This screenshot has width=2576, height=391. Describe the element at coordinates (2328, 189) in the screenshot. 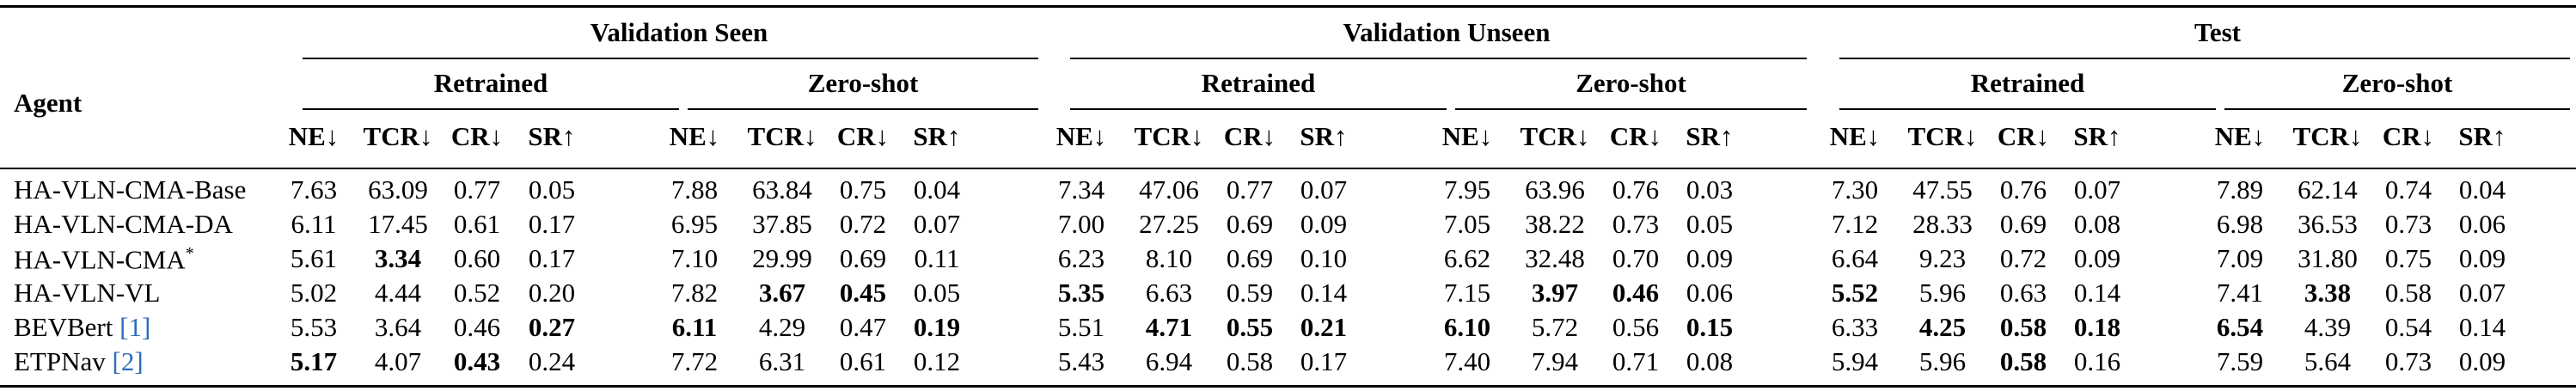

I see `table-cell: 62.14` at that location.